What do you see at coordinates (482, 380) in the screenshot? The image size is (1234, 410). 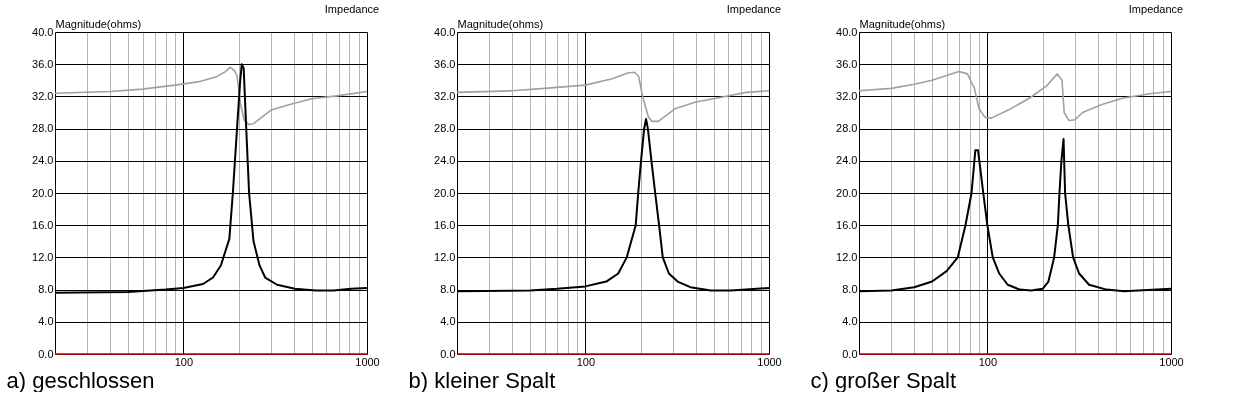 I see `text: b) kleiner Spalt` at bounding box center [482, 380].